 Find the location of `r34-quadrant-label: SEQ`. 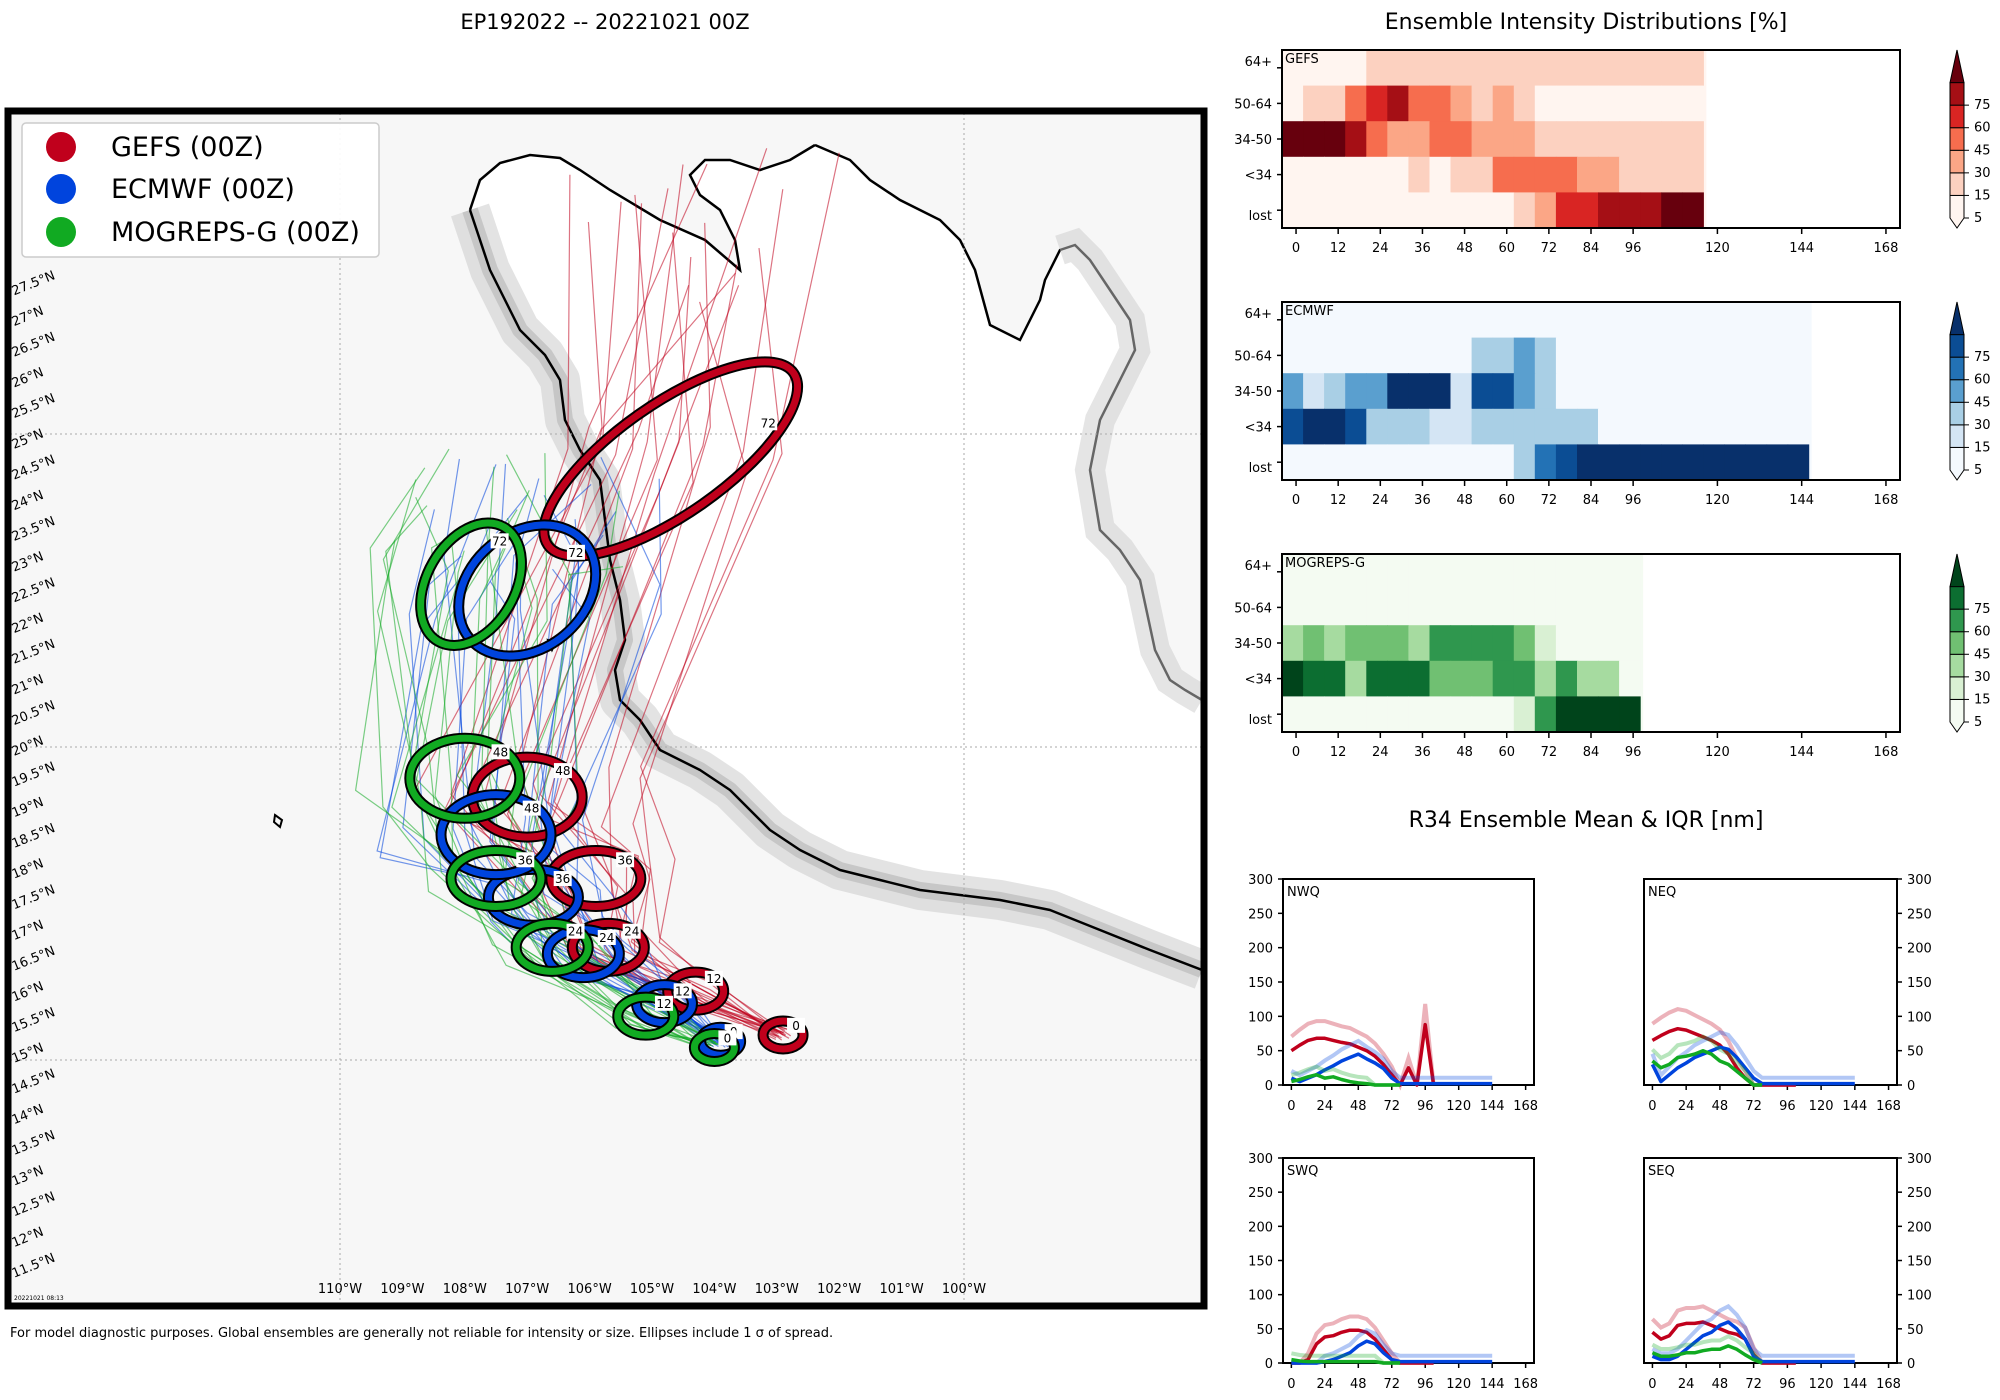

r34-quadrant-label: SEQ is located at coordinates (1661, 1171).